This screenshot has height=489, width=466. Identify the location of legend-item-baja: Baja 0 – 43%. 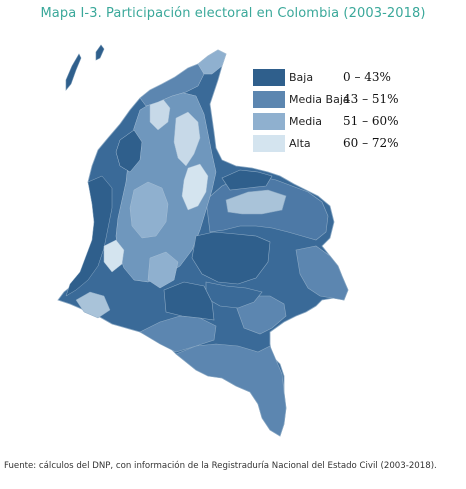
(343, 77).